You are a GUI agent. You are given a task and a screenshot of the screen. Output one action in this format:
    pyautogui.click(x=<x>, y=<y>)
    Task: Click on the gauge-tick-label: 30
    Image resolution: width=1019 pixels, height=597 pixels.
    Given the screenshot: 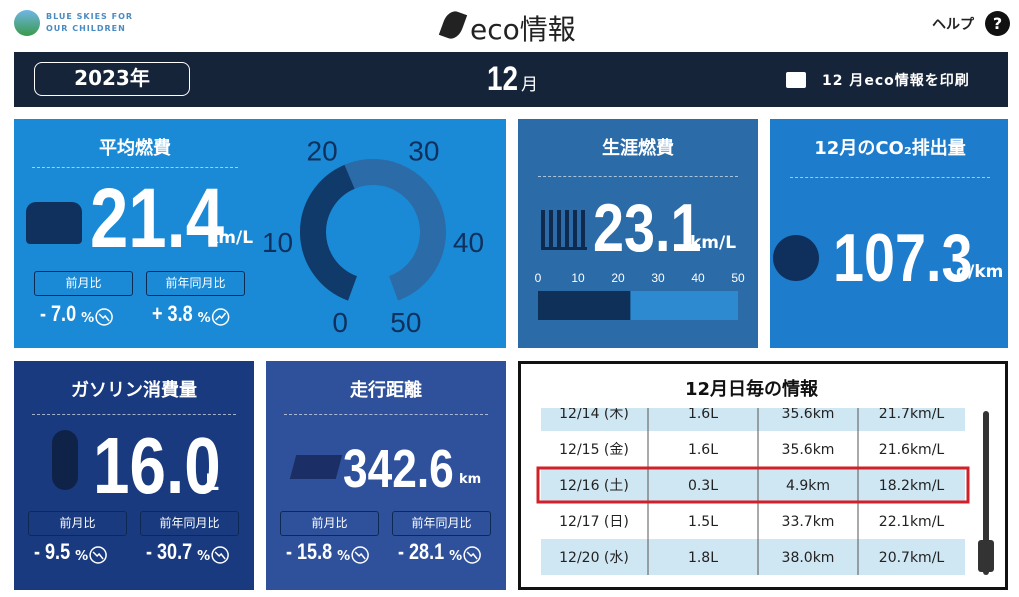 What is the action you would take?
    pyautogui.click(x=423, y=151)
    